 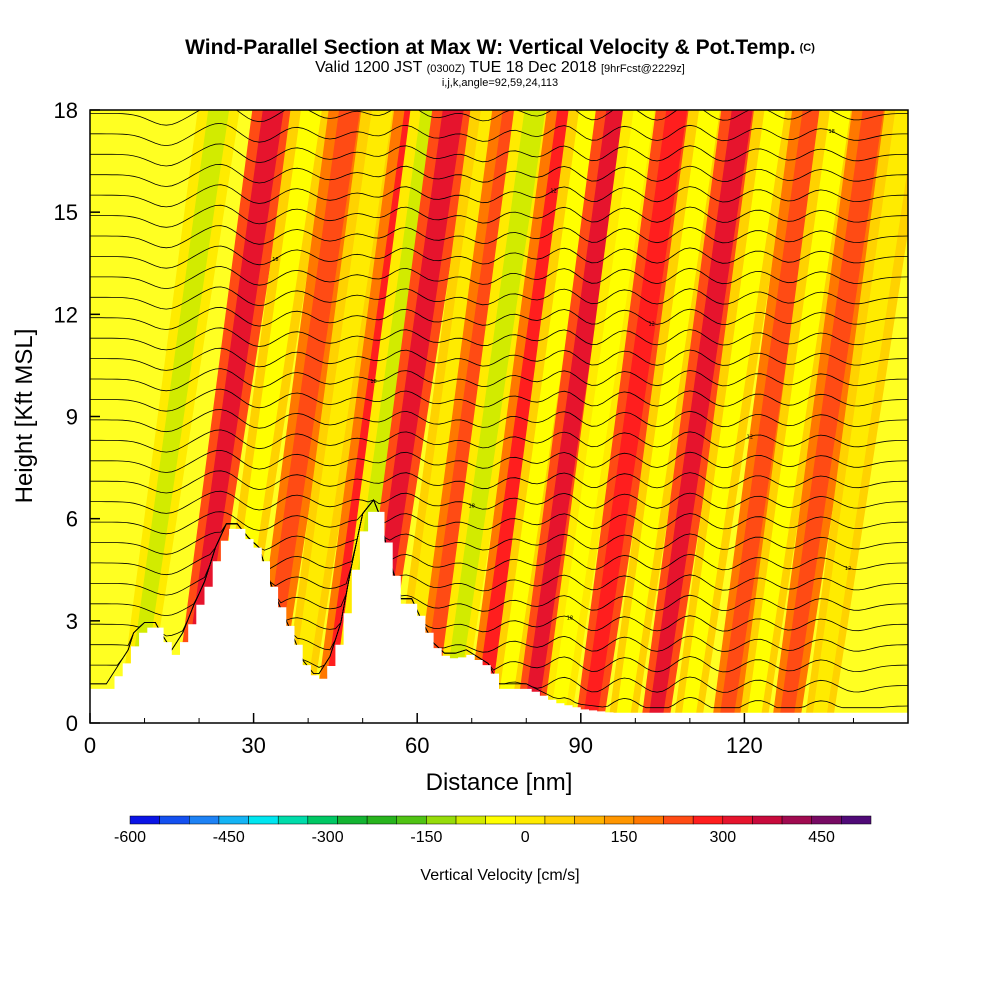 What do you see at coordinates (72, 519) in the screenshot?
I see `y-tick-label: 6` at bounding box center [72, 519].